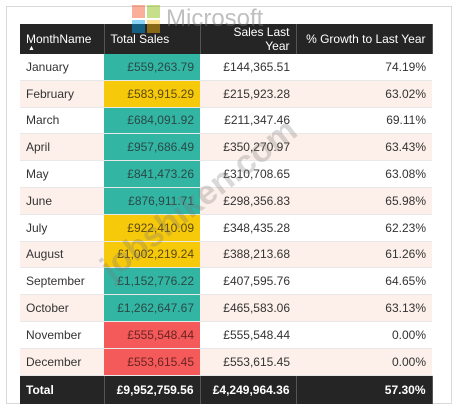  I want to click on month-cell: December, so click(62, 362).